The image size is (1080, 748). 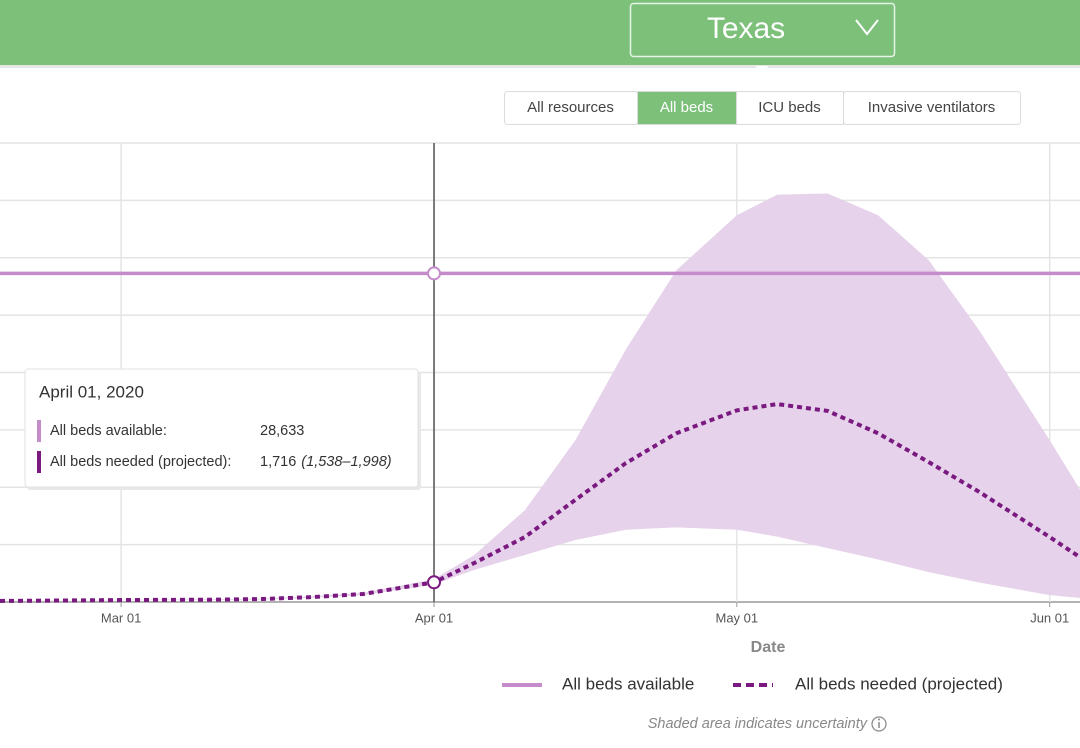 I want to click on dropdown-notch, so click(x=762, y=69).